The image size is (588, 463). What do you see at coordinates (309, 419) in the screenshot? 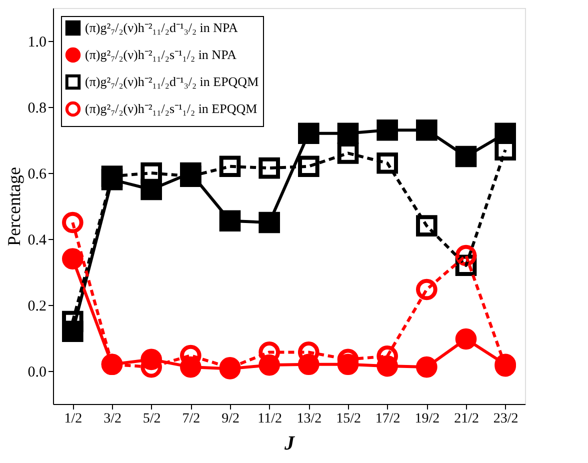
I see `x-tick-label: 13/2` at bounding box center [309, 419].